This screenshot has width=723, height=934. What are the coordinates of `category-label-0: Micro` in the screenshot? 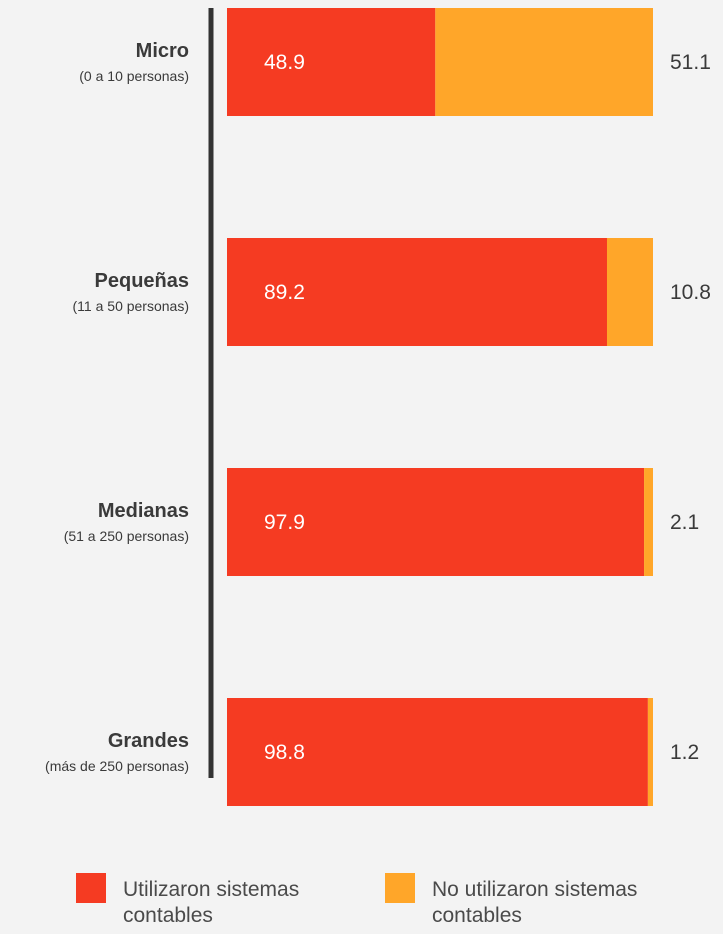 It's located at (162, 51).